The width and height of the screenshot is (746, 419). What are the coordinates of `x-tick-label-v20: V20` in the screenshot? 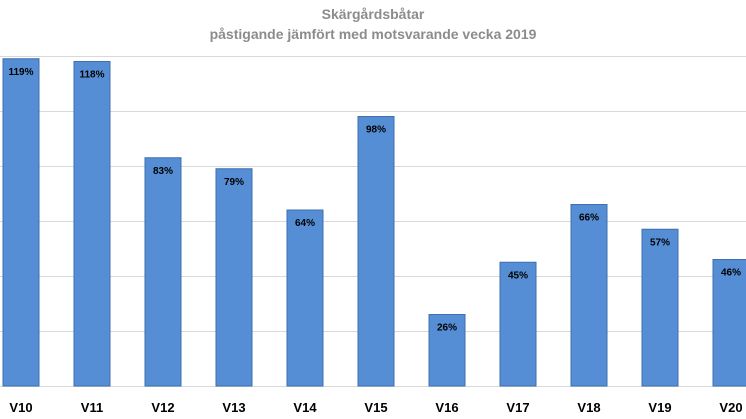 It's located at (730, 407).